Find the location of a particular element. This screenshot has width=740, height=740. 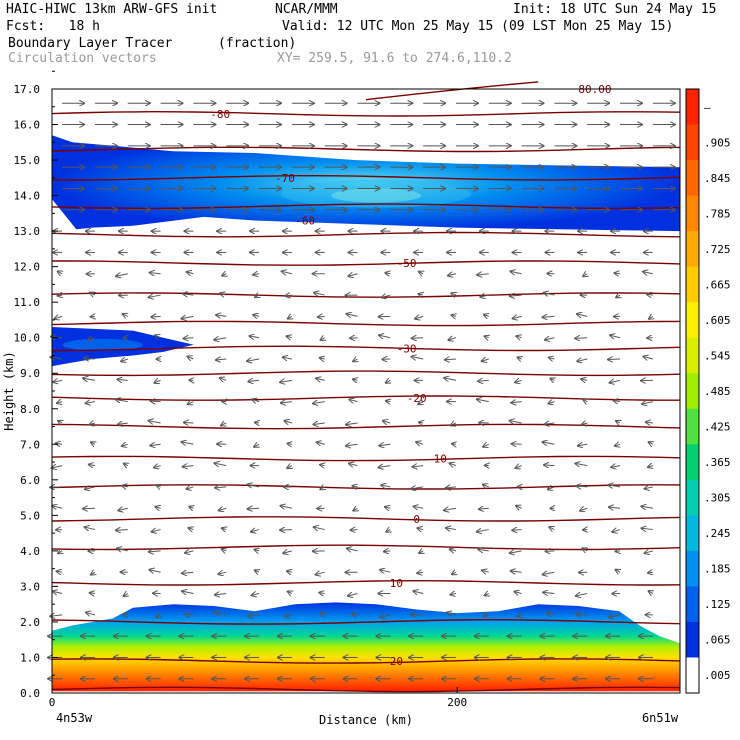

colorbar-label: .725 is located at coordinates (717, 249).